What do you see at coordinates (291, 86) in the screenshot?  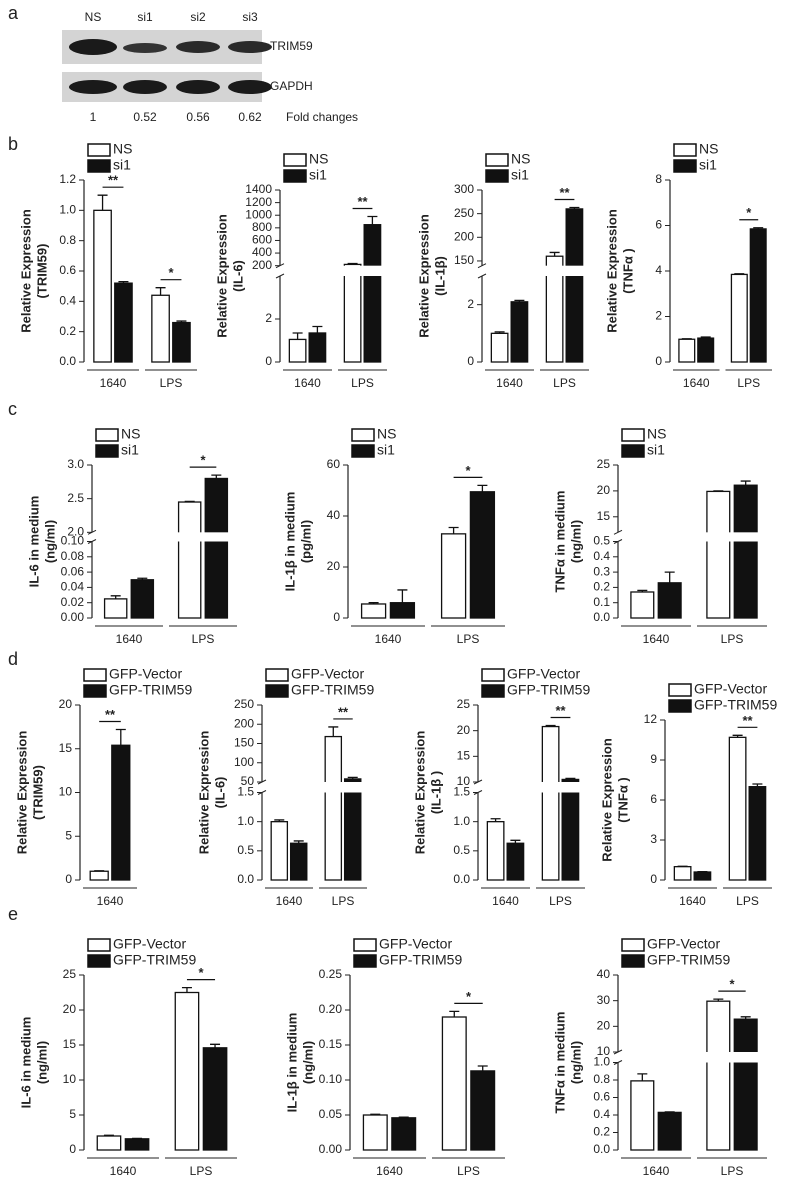 I see `protein-label: GAPDH` at bounding box center [291, 86].